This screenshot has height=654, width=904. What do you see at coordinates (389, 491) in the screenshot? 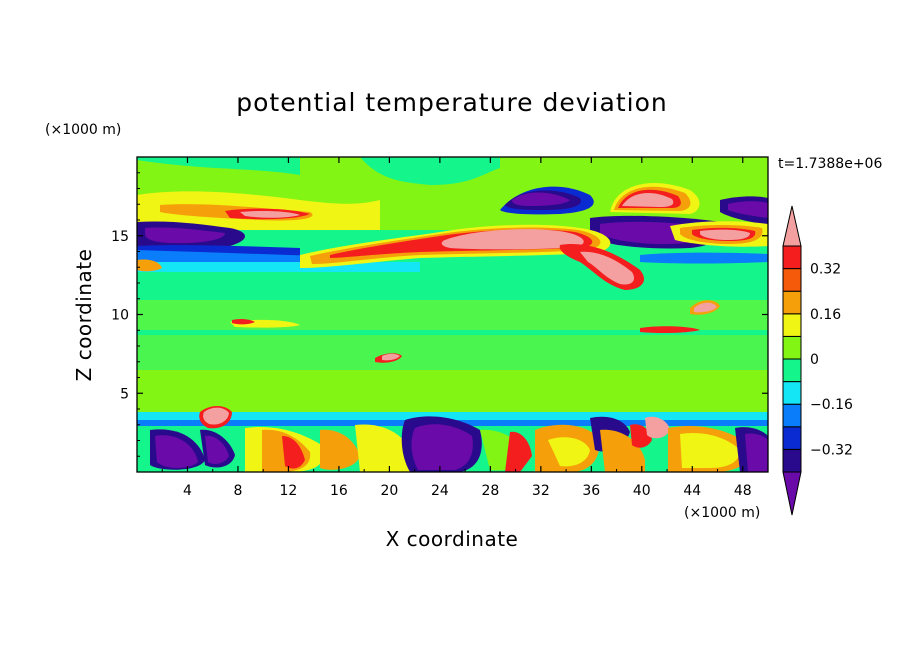
I see `x-tick-label: 20` at bounding box center [389, 491].